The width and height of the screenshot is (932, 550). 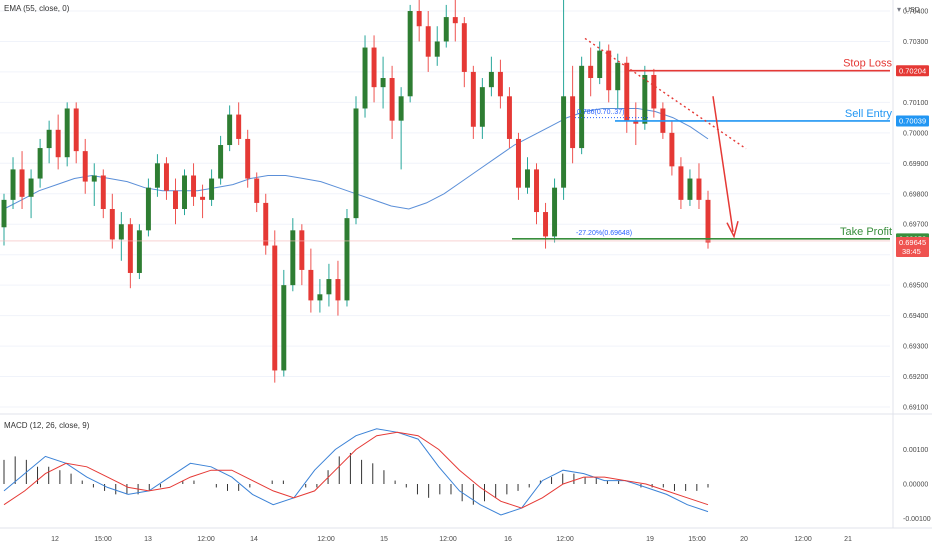 What do you see at coordinates (508, 539) in the screenshot?
I see `time-tick-label: 16` at bounding box center [508, 539].